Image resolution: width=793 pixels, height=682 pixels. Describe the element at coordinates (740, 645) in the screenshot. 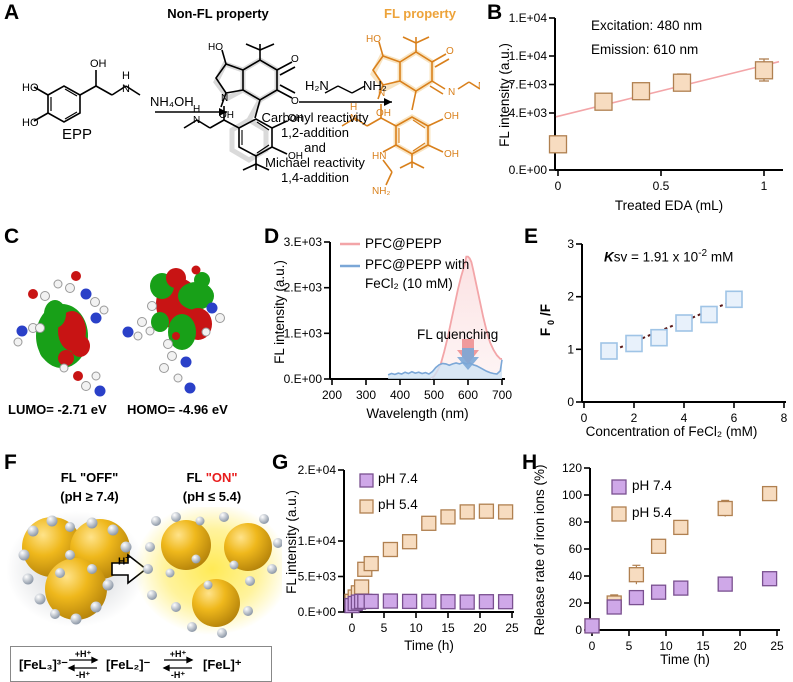

I see `h-xtick-4: 20` at that location.